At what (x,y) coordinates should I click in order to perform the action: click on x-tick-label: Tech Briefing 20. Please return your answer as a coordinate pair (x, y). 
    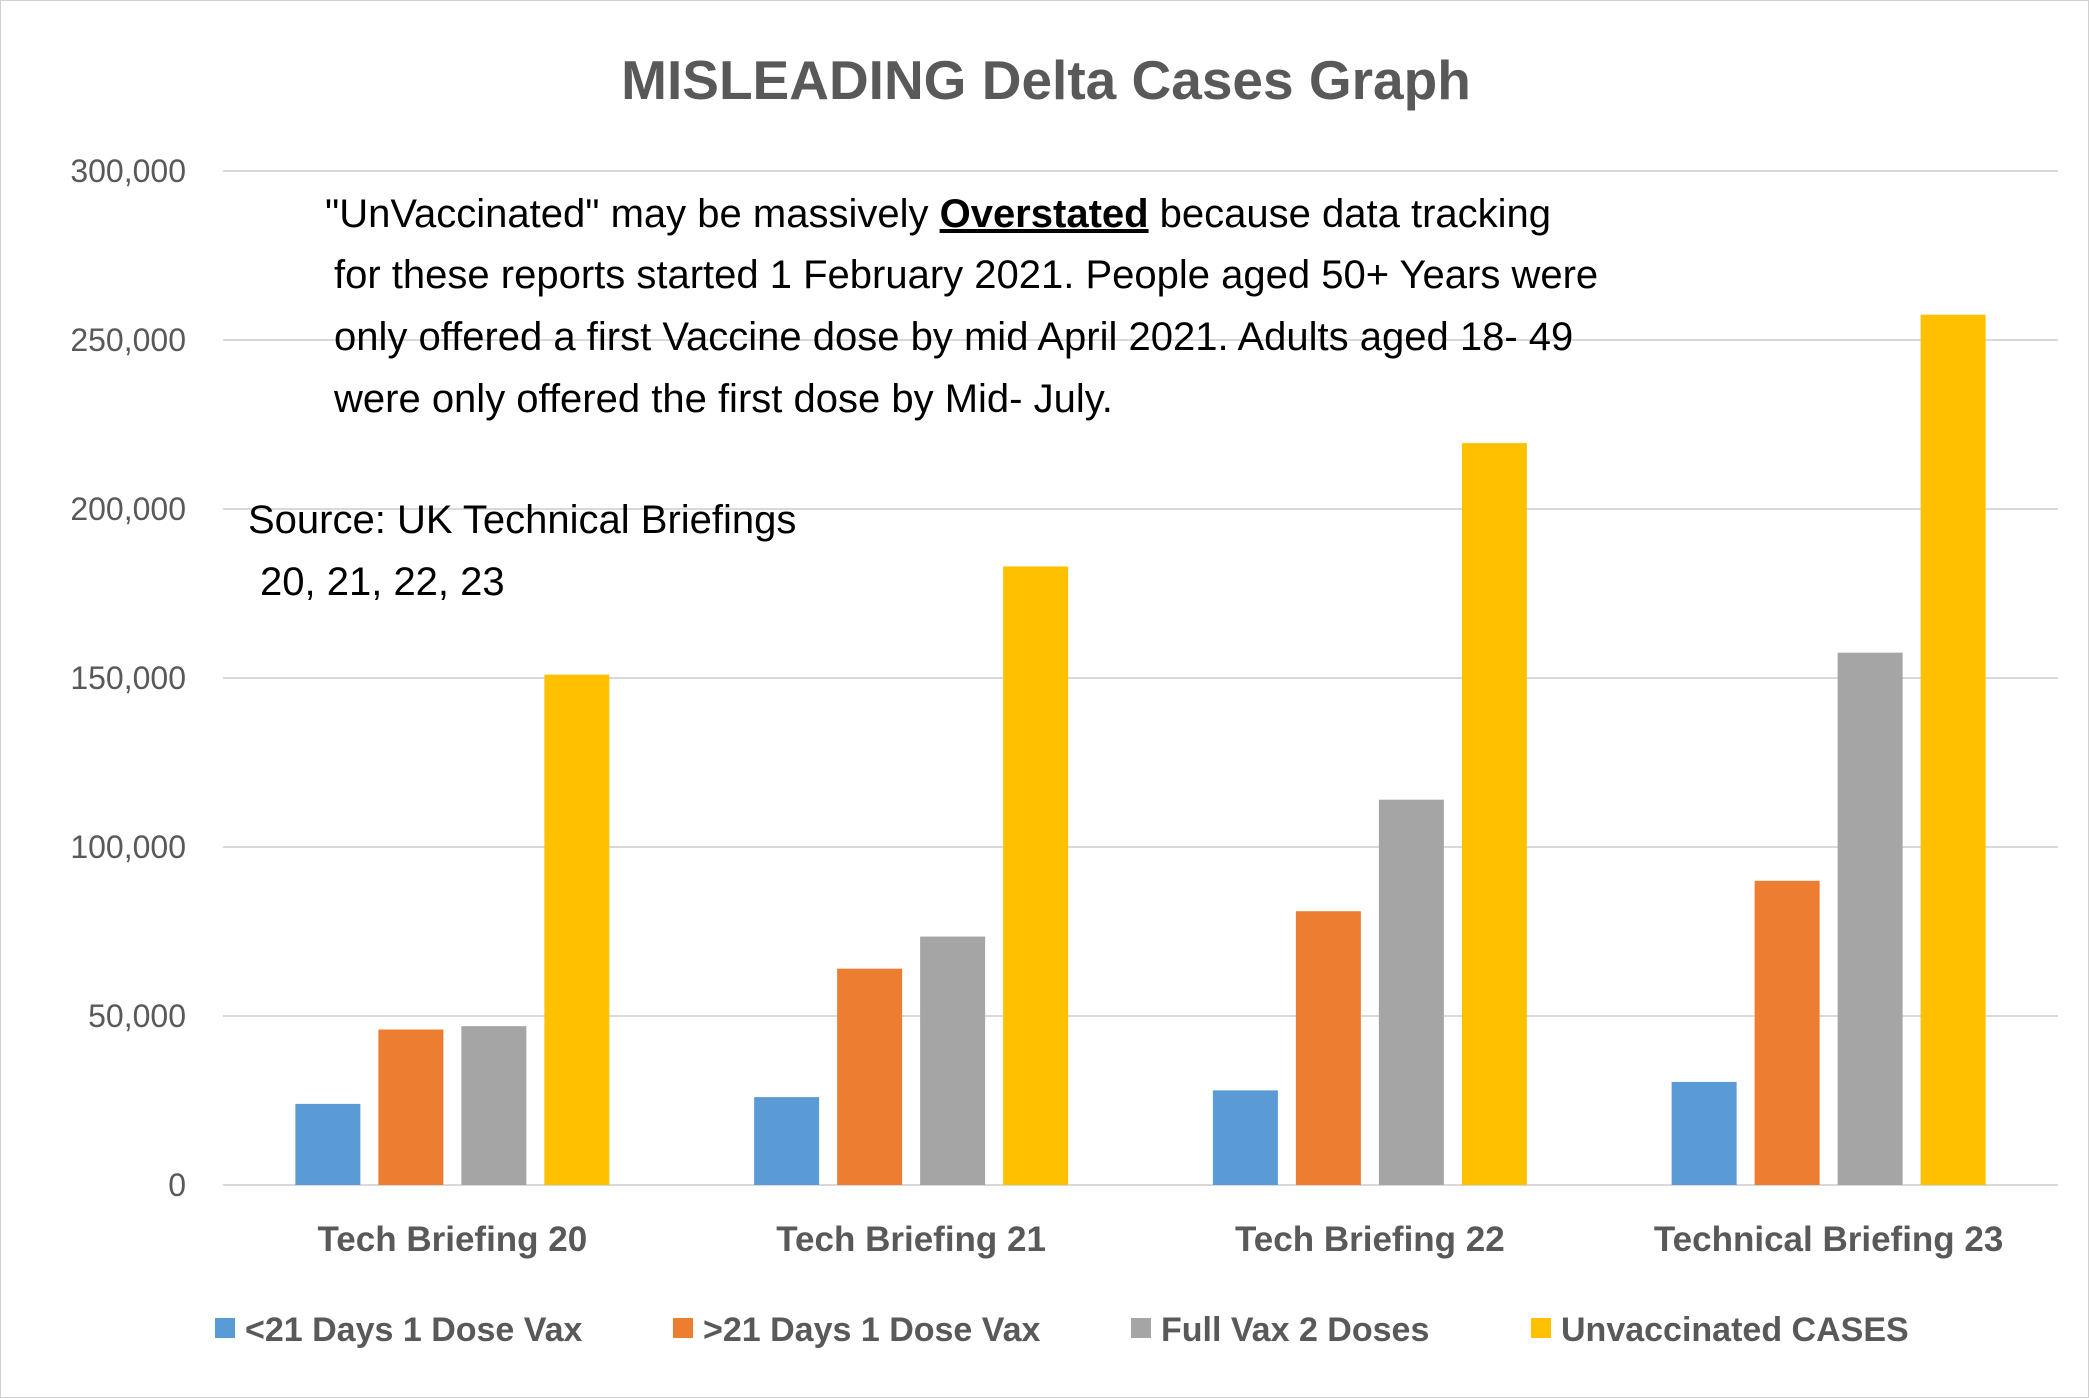
    Looking at the image, I should click on (453, 1239).